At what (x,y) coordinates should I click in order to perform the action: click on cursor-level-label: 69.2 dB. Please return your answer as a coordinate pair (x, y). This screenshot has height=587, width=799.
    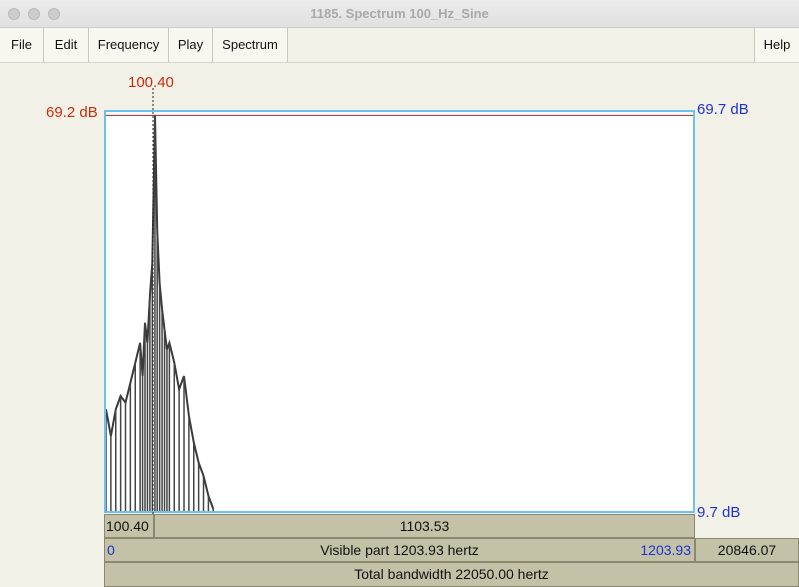
    Looking at the image, I should click on (72, 112).